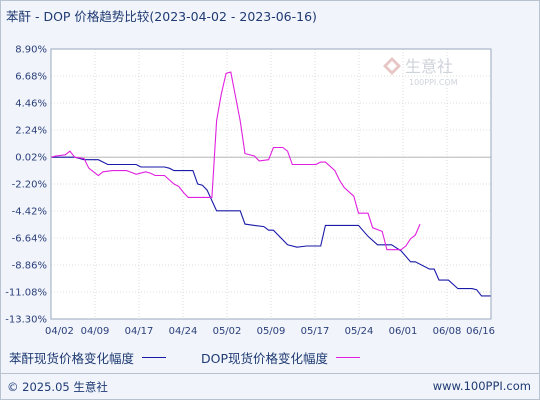  Describe the element at coordinates (265, 358) in the screenshot. I see `legend-label: DOP现货价格变化幅度` at that location.